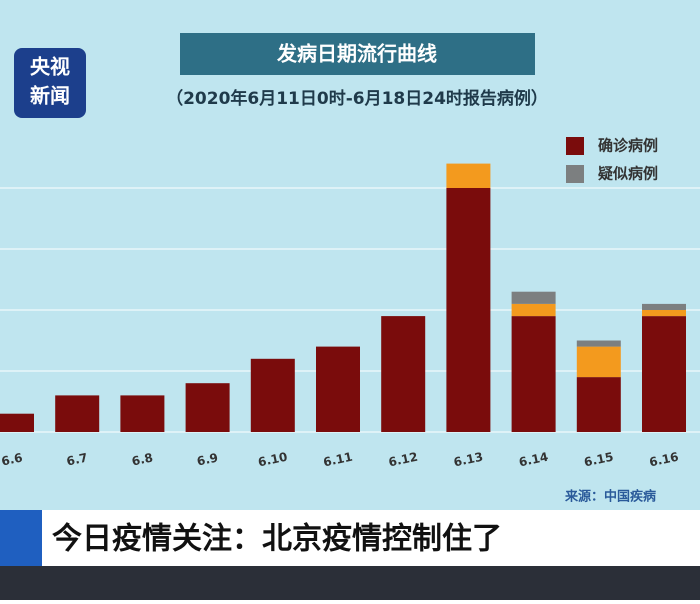  What do you see at coordinates (12, 459) in the screenshot?
I see `x-tick-label: 6.6` at bounding box center [12, 459].